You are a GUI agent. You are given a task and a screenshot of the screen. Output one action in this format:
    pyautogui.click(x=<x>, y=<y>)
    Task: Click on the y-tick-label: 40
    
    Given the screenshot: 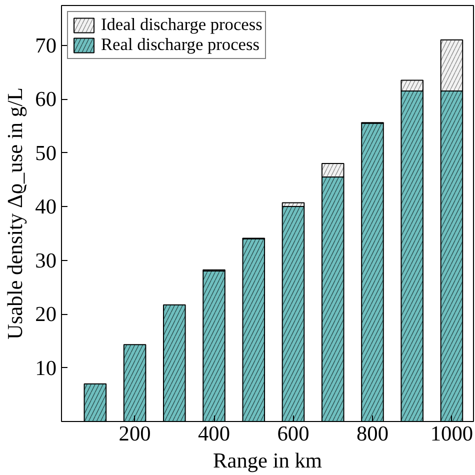 What is the action you would take?
    pyautogui.click(x=45, y=206)
    